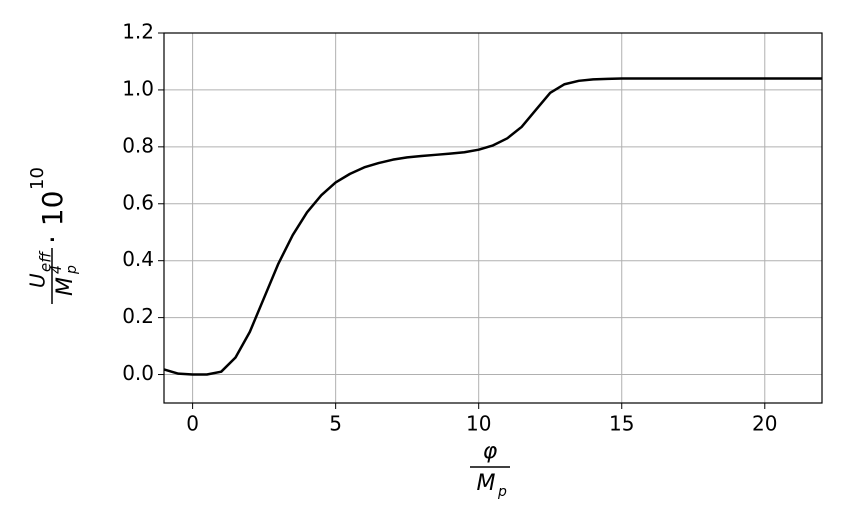  What do you see at coordinates (138, 202) in the screenshot?
I see `y-tick-label: 0.6` at bounding box center [138, 202].